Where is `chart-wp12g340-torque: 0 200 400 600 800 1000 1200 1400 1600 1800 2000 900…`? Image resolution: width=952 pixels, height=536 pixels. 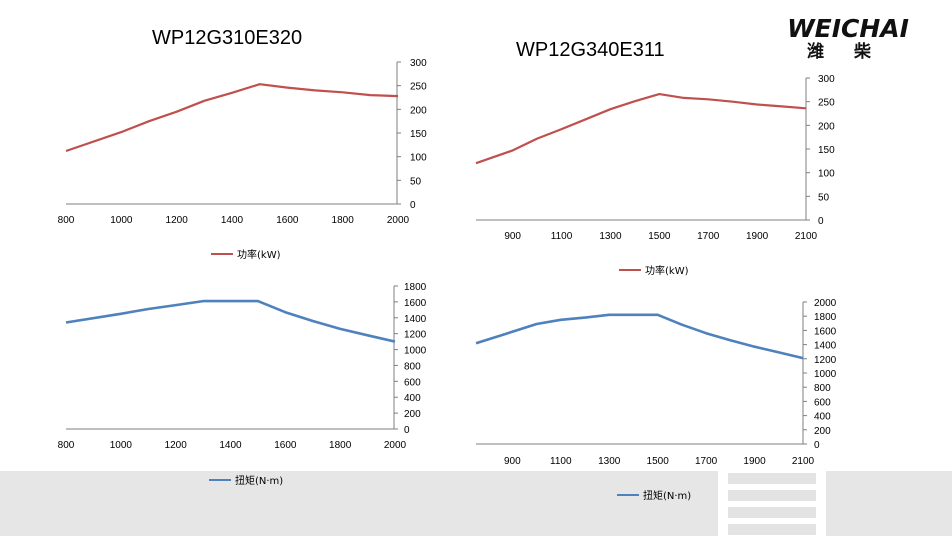 chart-wp12g340-torque: 0 200 400 600 800 1000 1200 1400 1600 1800 2000 900… is located at coordinates (656, 400).